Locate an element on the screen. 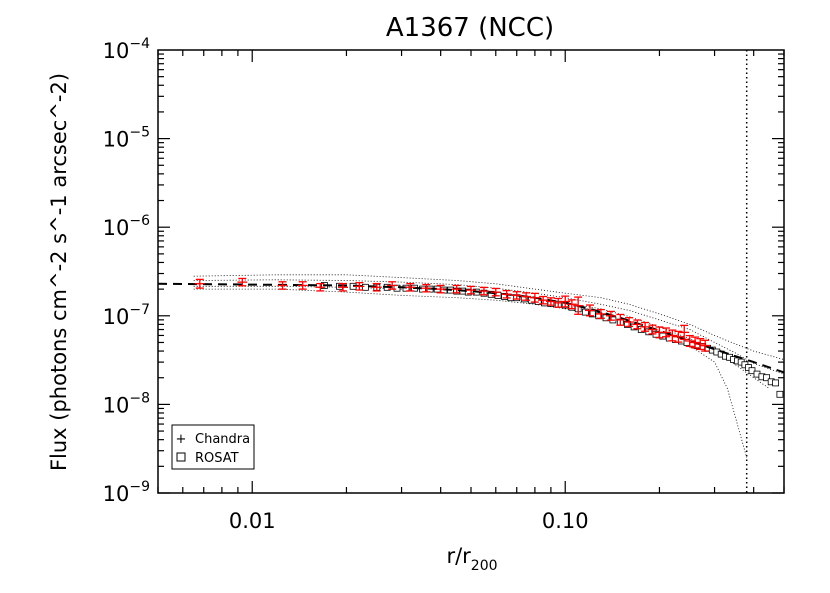 This screenshot has height=593, width=830. y-tick-label-exponent: −5 is located at coordinates (139, 133).